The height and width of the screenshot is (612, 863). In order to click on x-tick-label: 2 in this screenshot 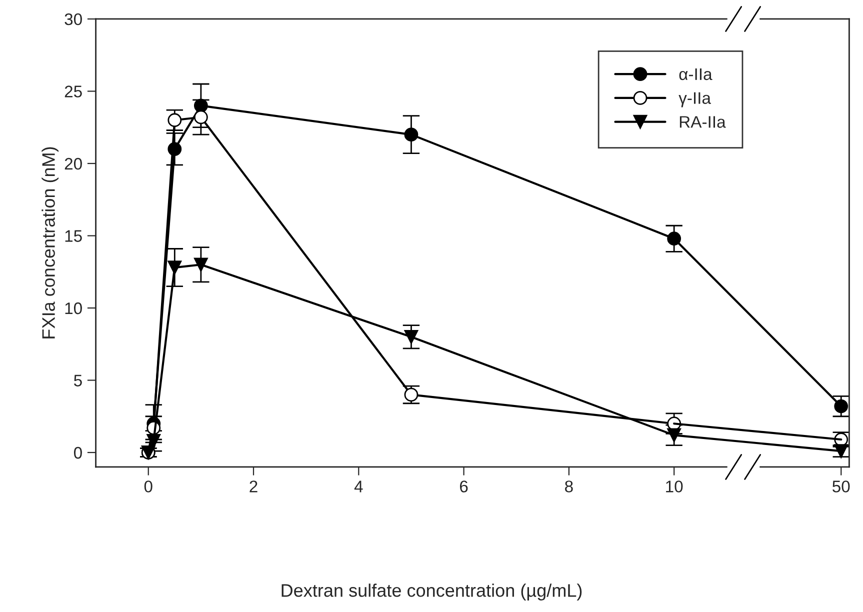, I will do `click(254, 486)`.